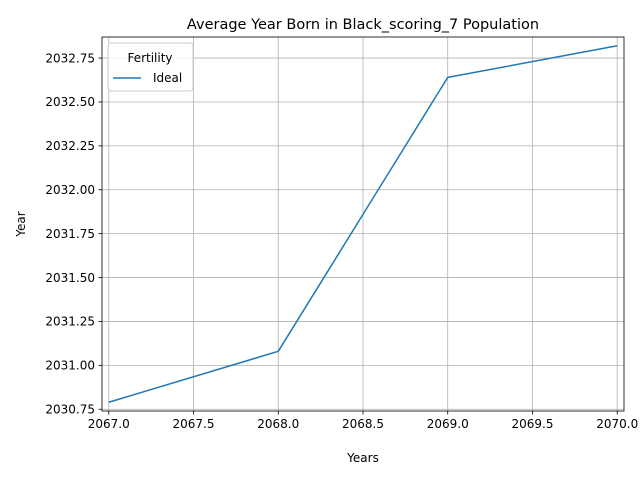 This screenshot has width=640, height=484. What do you see at coordinates (109, 424) in the screenshot?
I see `x-tick-label: 2067.0` at bounding box center [109, 424].